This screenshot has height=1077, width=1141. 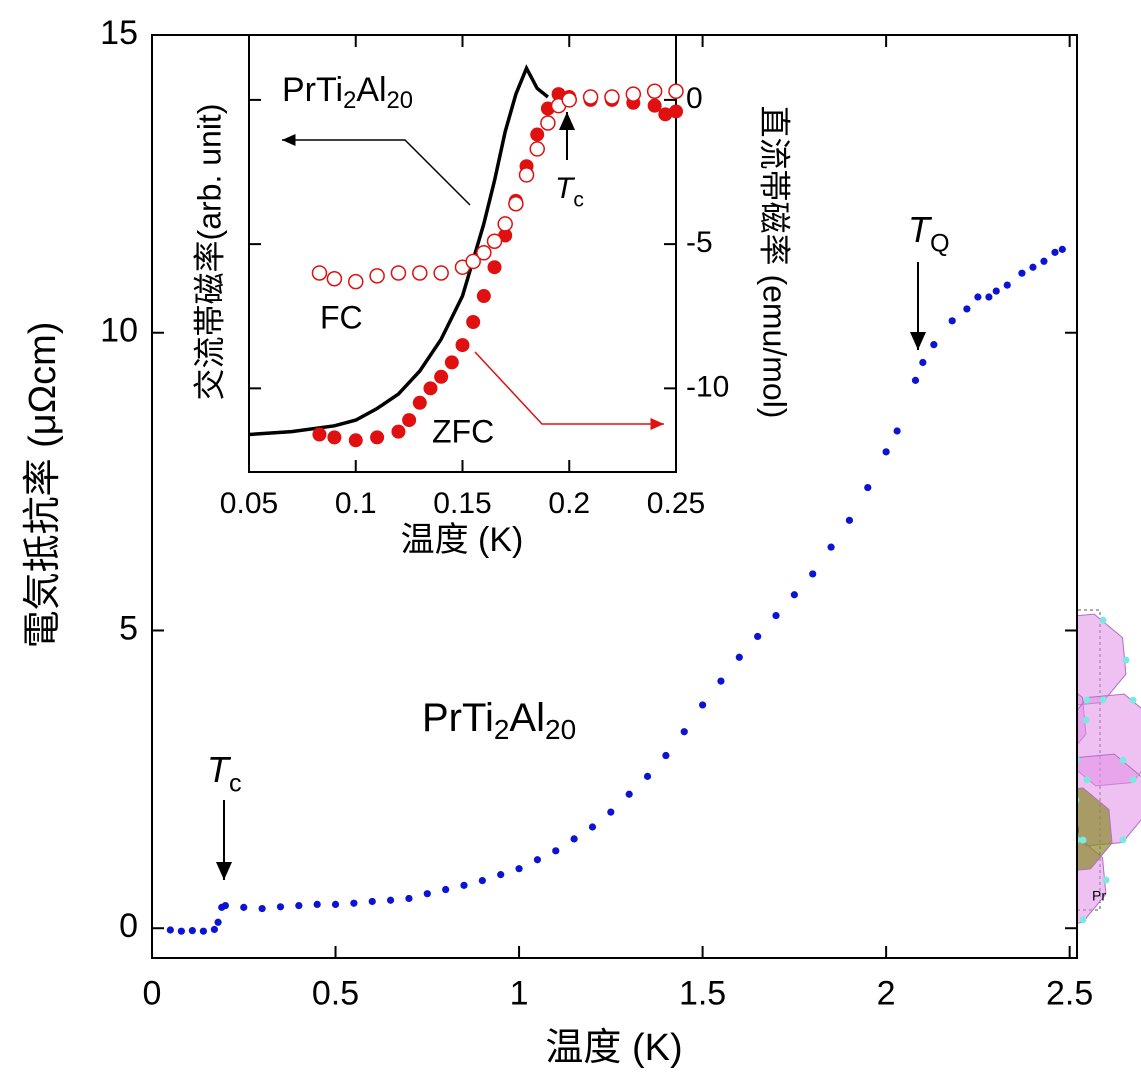 I want to click on x-axis-label: 温度 (K), so click(x=613, y=1048).